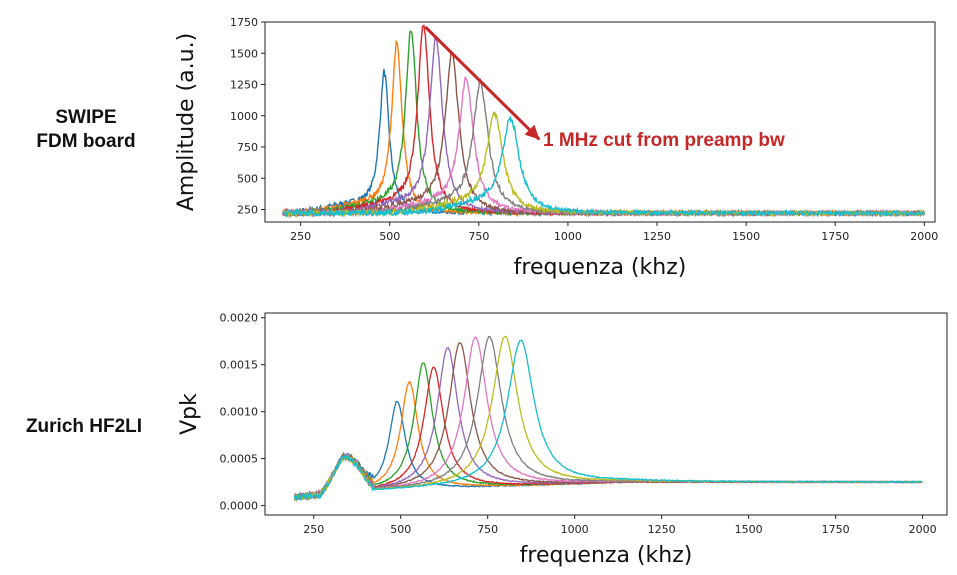  What do you see at coordinates (244, 22) in the screenshot?
I see `y-tick-label: 1750` at bounding box center [244, 22].